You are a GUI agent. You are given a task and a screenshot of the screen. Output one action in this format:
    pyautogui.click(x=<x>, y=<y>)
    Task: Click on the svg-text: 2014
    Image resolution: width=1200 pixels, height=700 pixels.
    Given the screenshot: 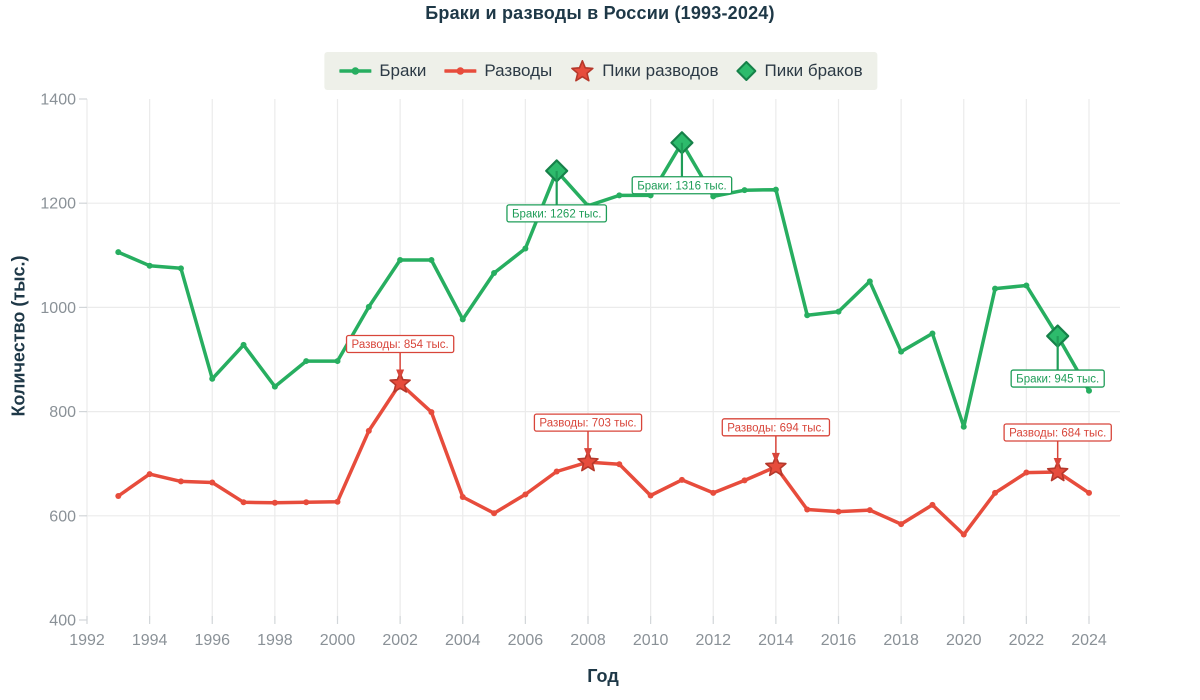 What is the action you would take?
    pyautogui.click(x=776, y=640)
    